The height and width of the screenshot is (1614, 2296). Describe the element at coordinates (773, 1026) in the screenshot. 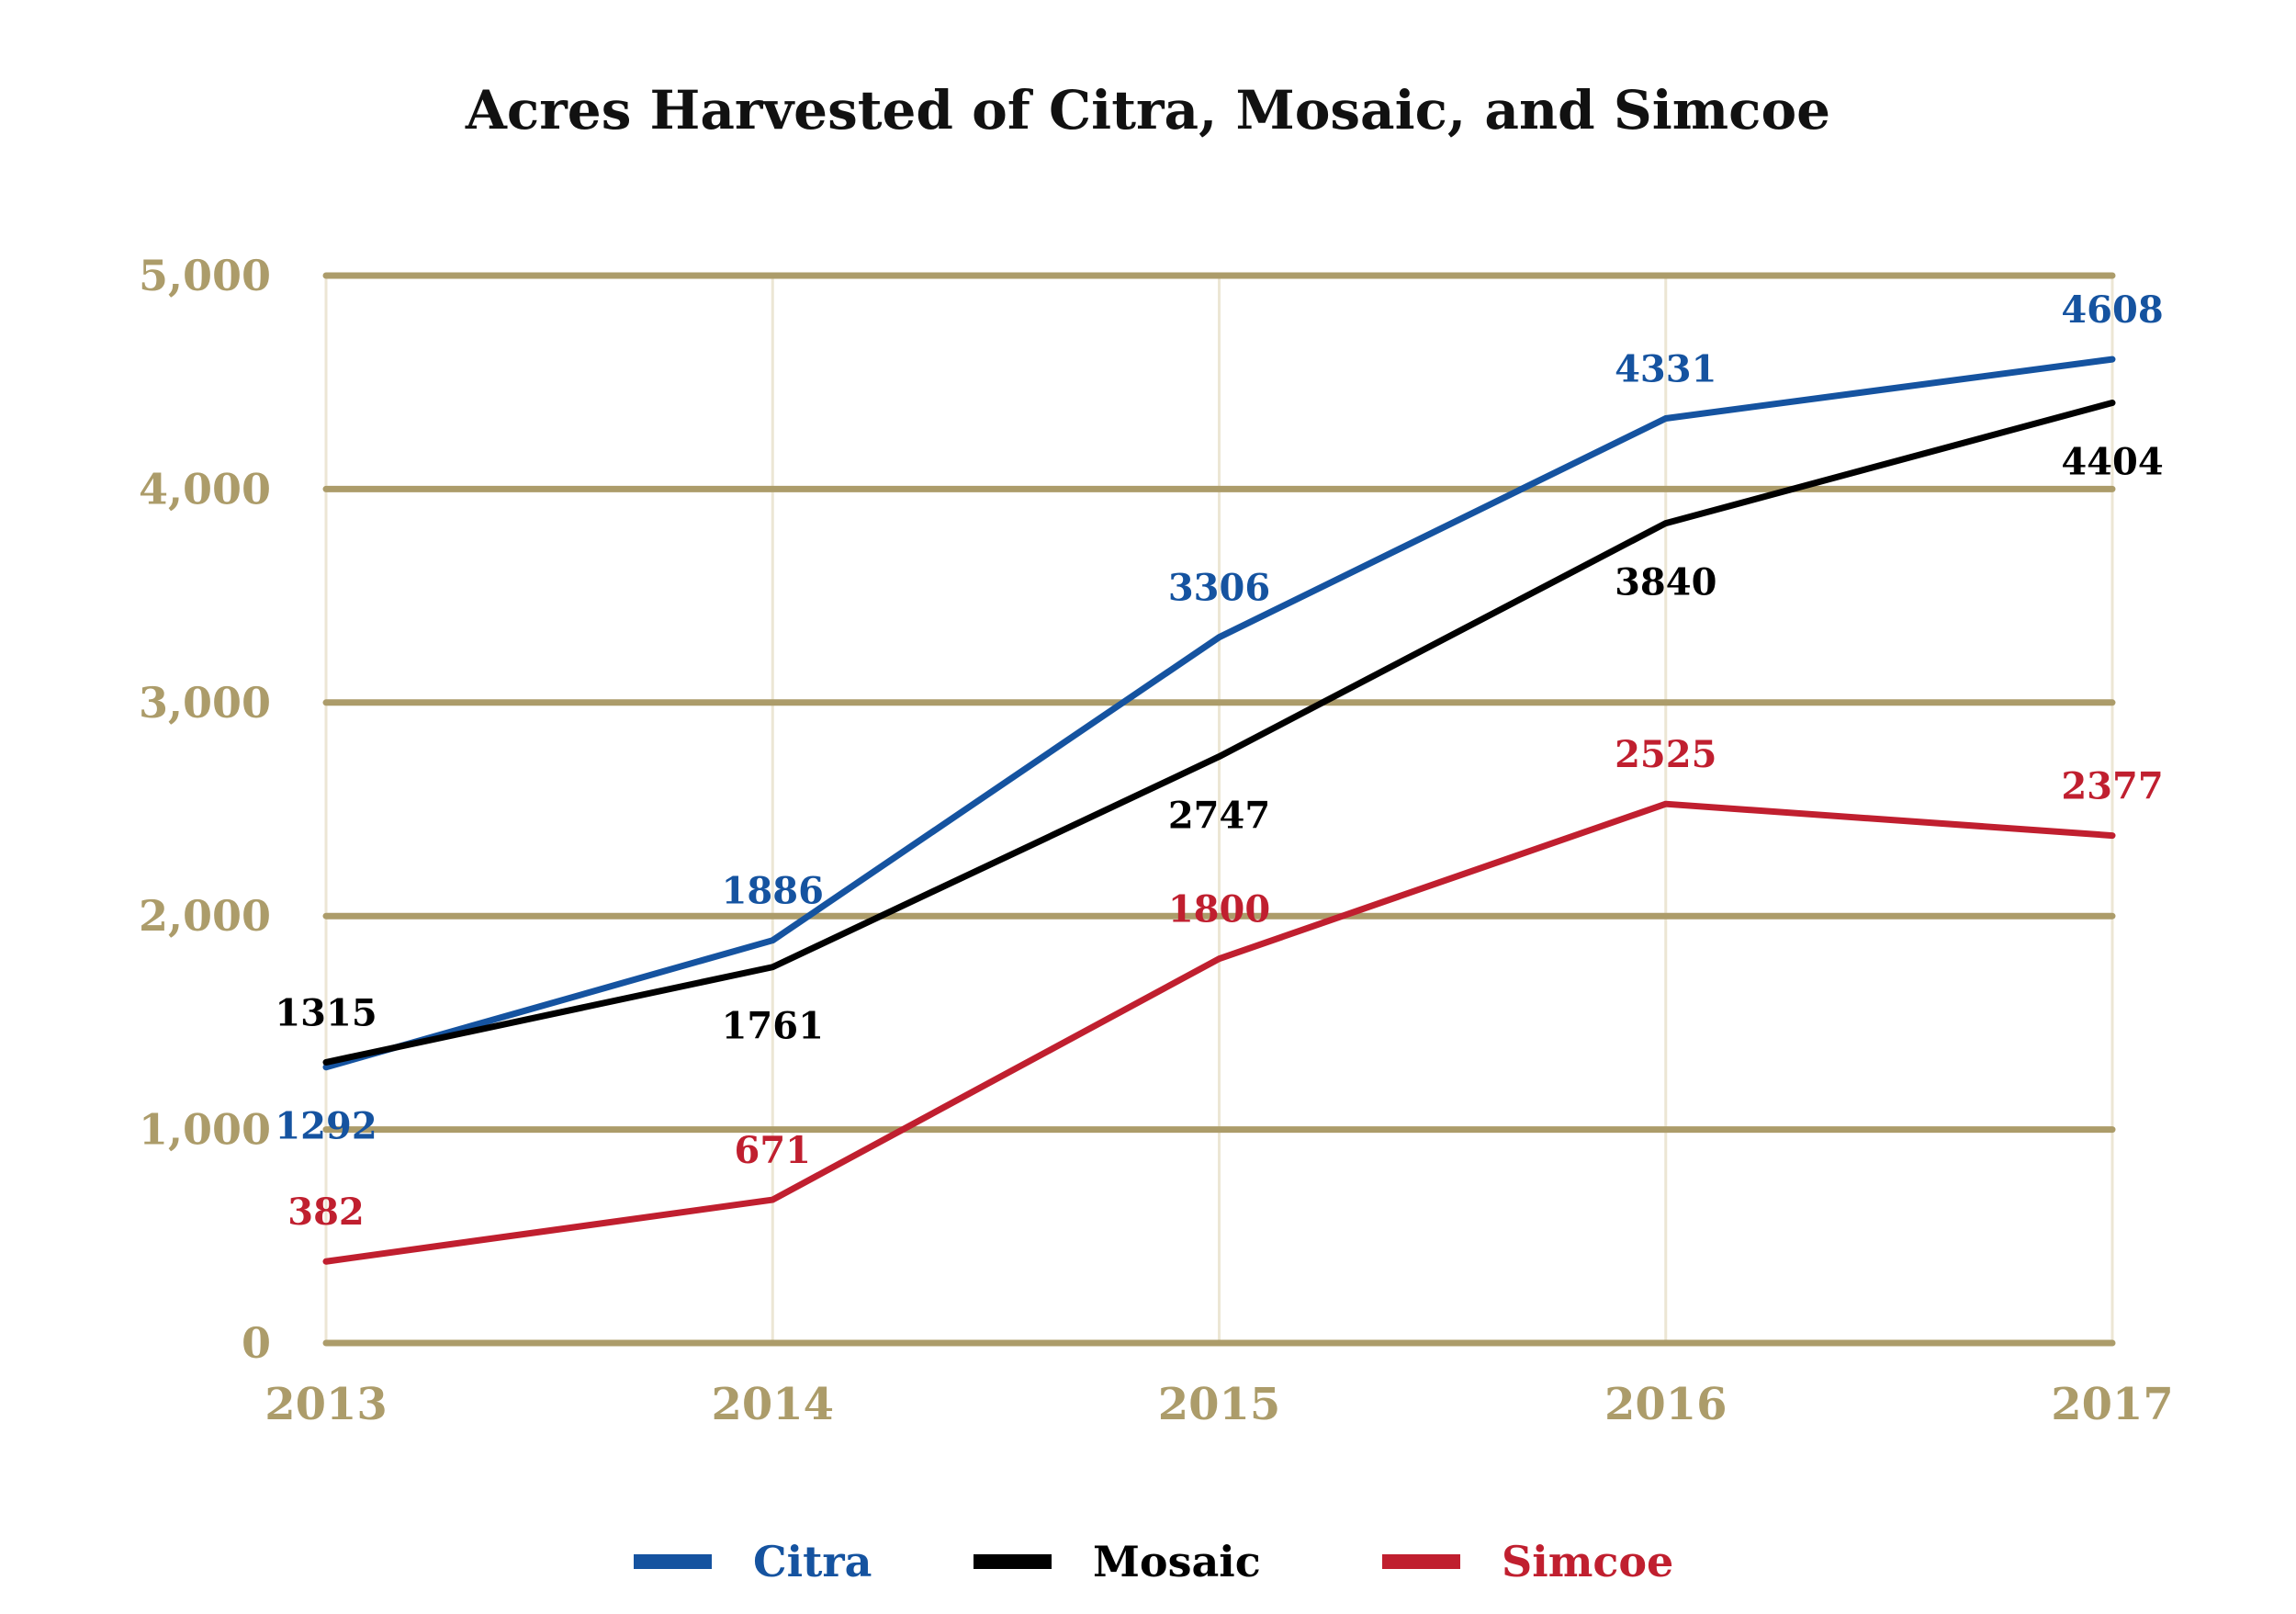

I see `data-label-mosaic: 1761` at that location.